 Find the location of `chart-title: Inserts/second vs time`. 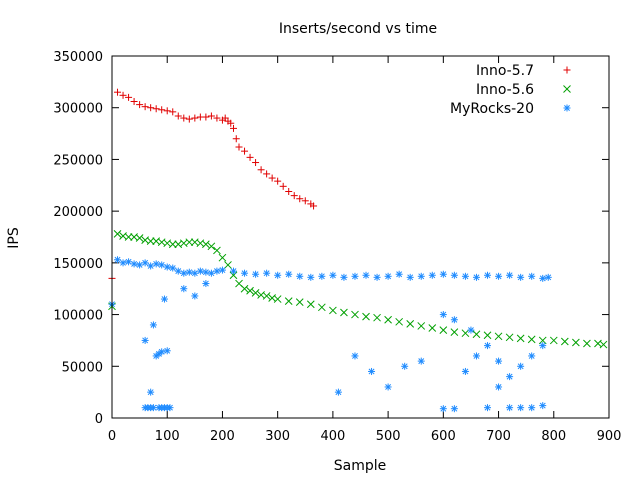

chart-title: Inserts/second vs time is located at coordinates (358, 29).